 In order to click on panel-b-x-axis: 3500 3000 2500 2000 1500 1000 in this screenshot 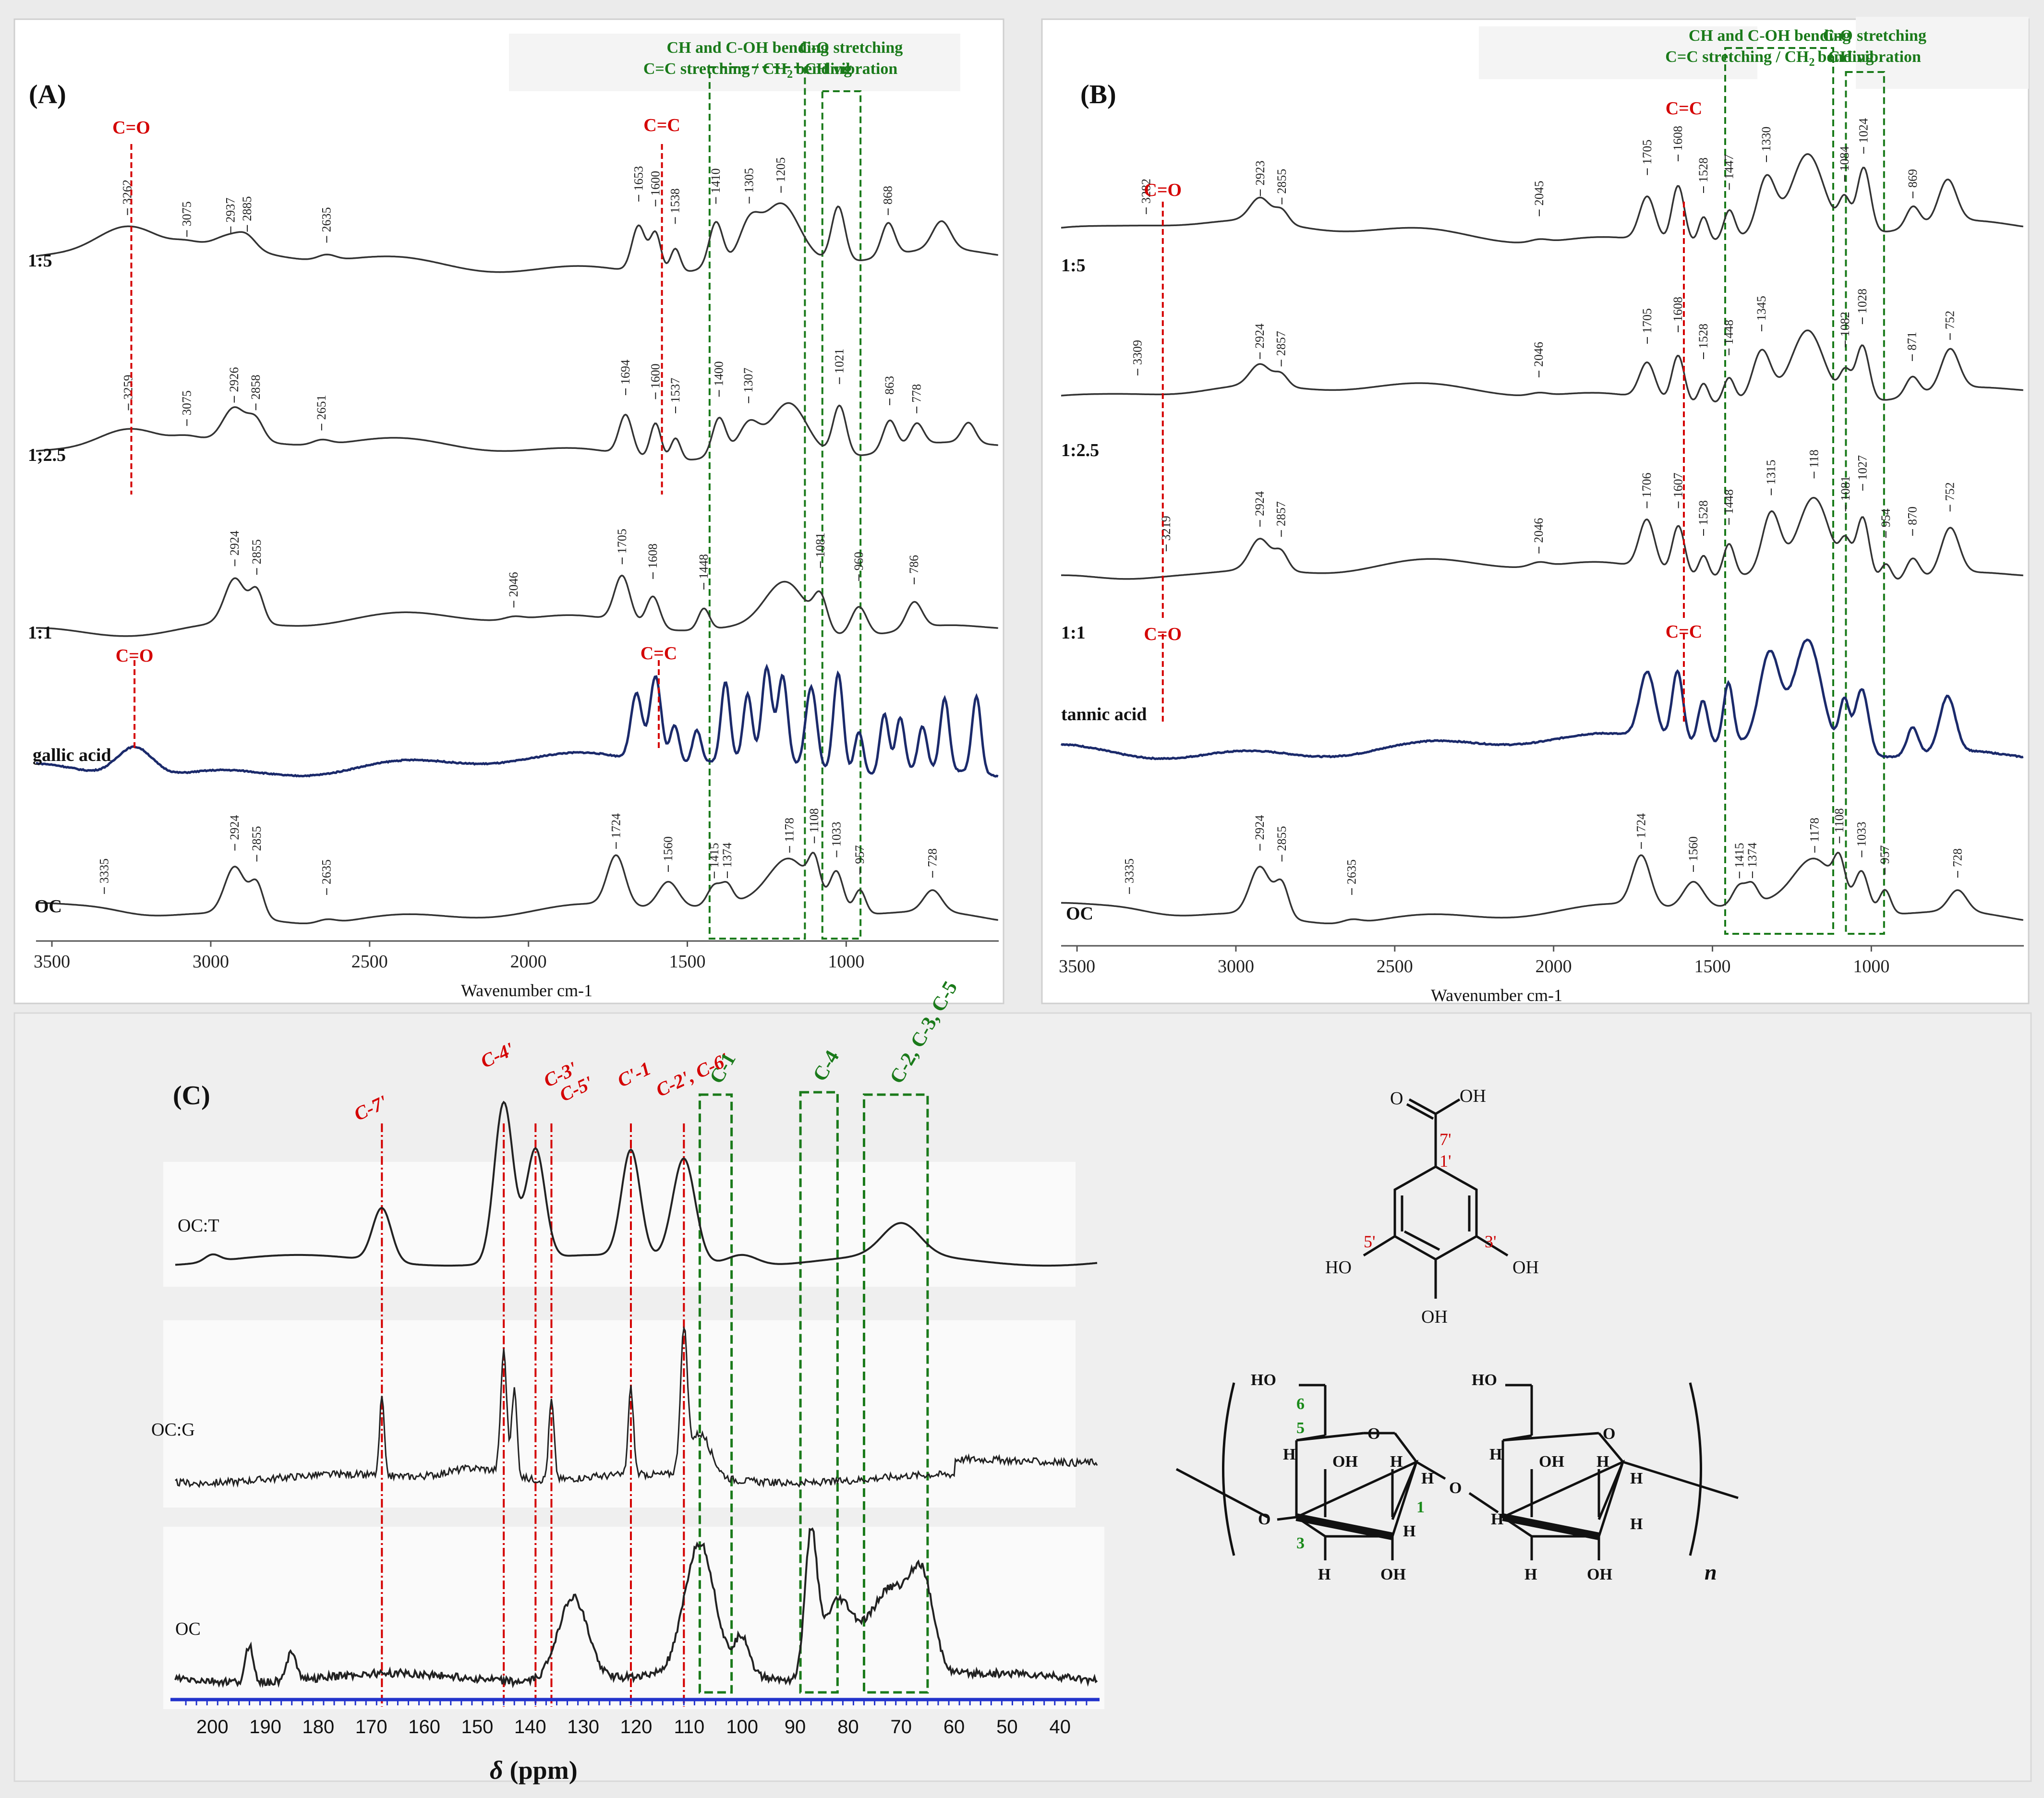, I will do `click(1541, 961)`.